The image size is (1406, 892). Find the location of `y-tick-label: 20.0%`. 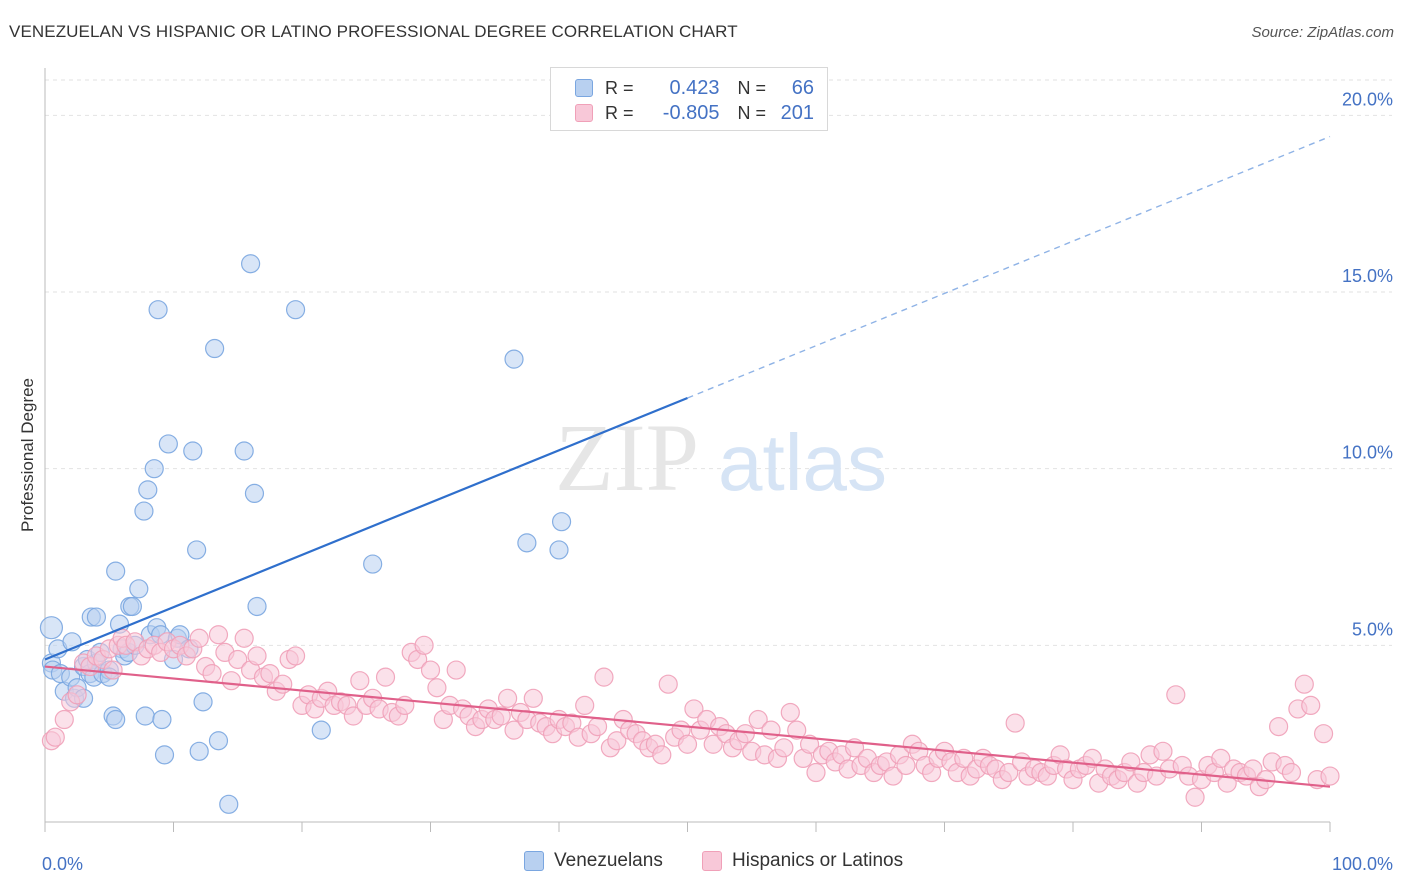

y-tick-label: 20.0% is located at coordinates (1367, 99).